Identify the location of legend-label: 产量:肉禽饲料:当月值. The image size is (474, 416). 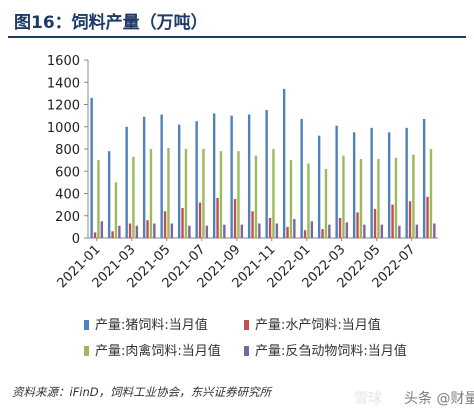
(158, 351).